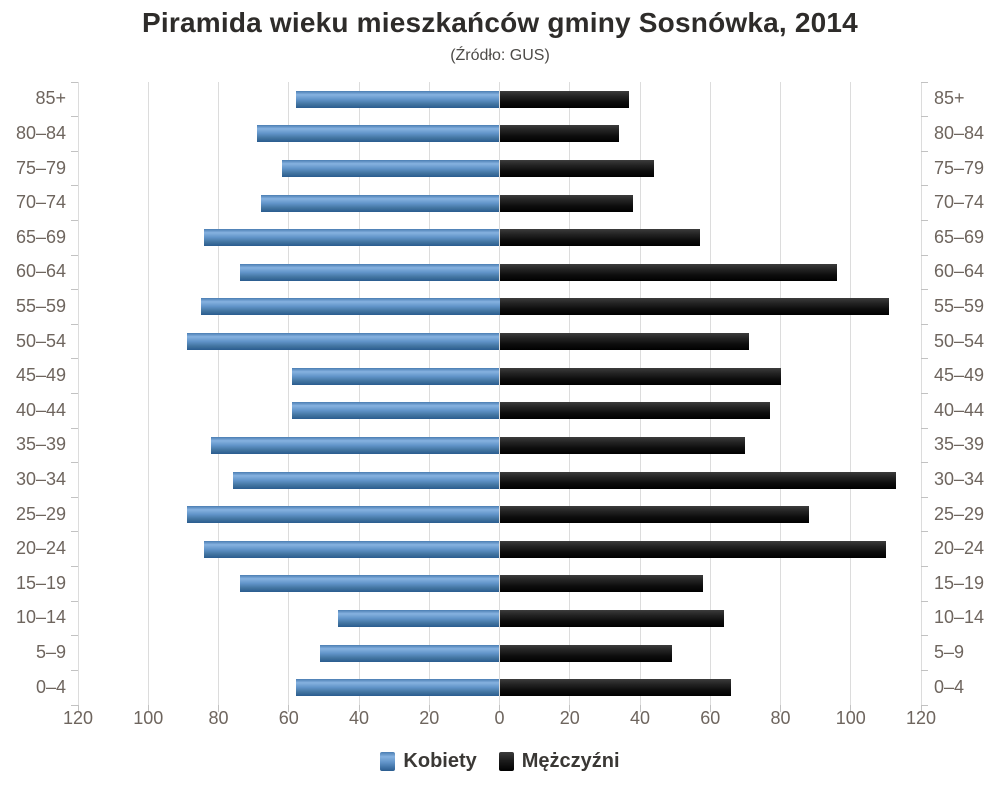 The image size is (1000, 800). I want to click on age-group-label-left: 25–29, so click(40, 513).